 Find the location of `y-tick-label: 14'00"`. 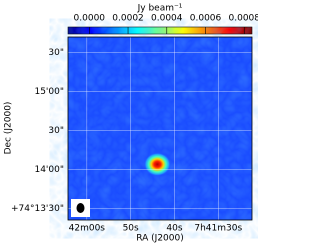

y-tick-label: 14'00" is located at coordinates (49, 170).